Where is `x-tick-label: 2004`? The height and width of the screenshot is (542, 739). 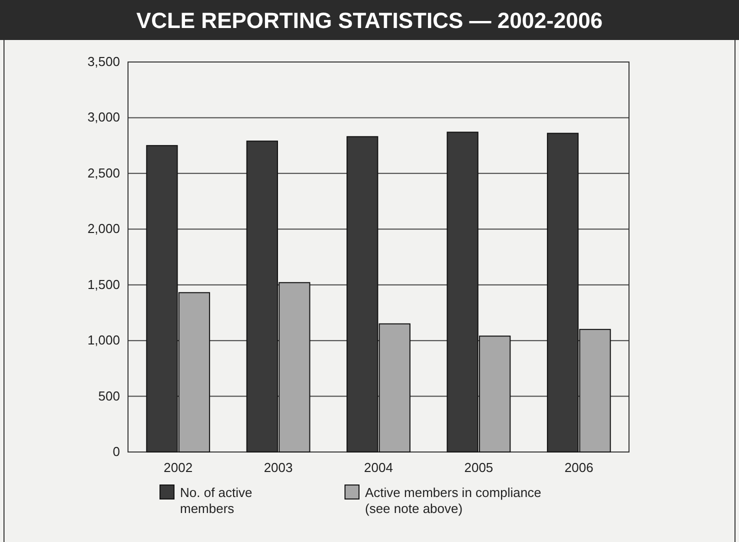
x-tick-label: 2004 is located at coordinates (378, 467).